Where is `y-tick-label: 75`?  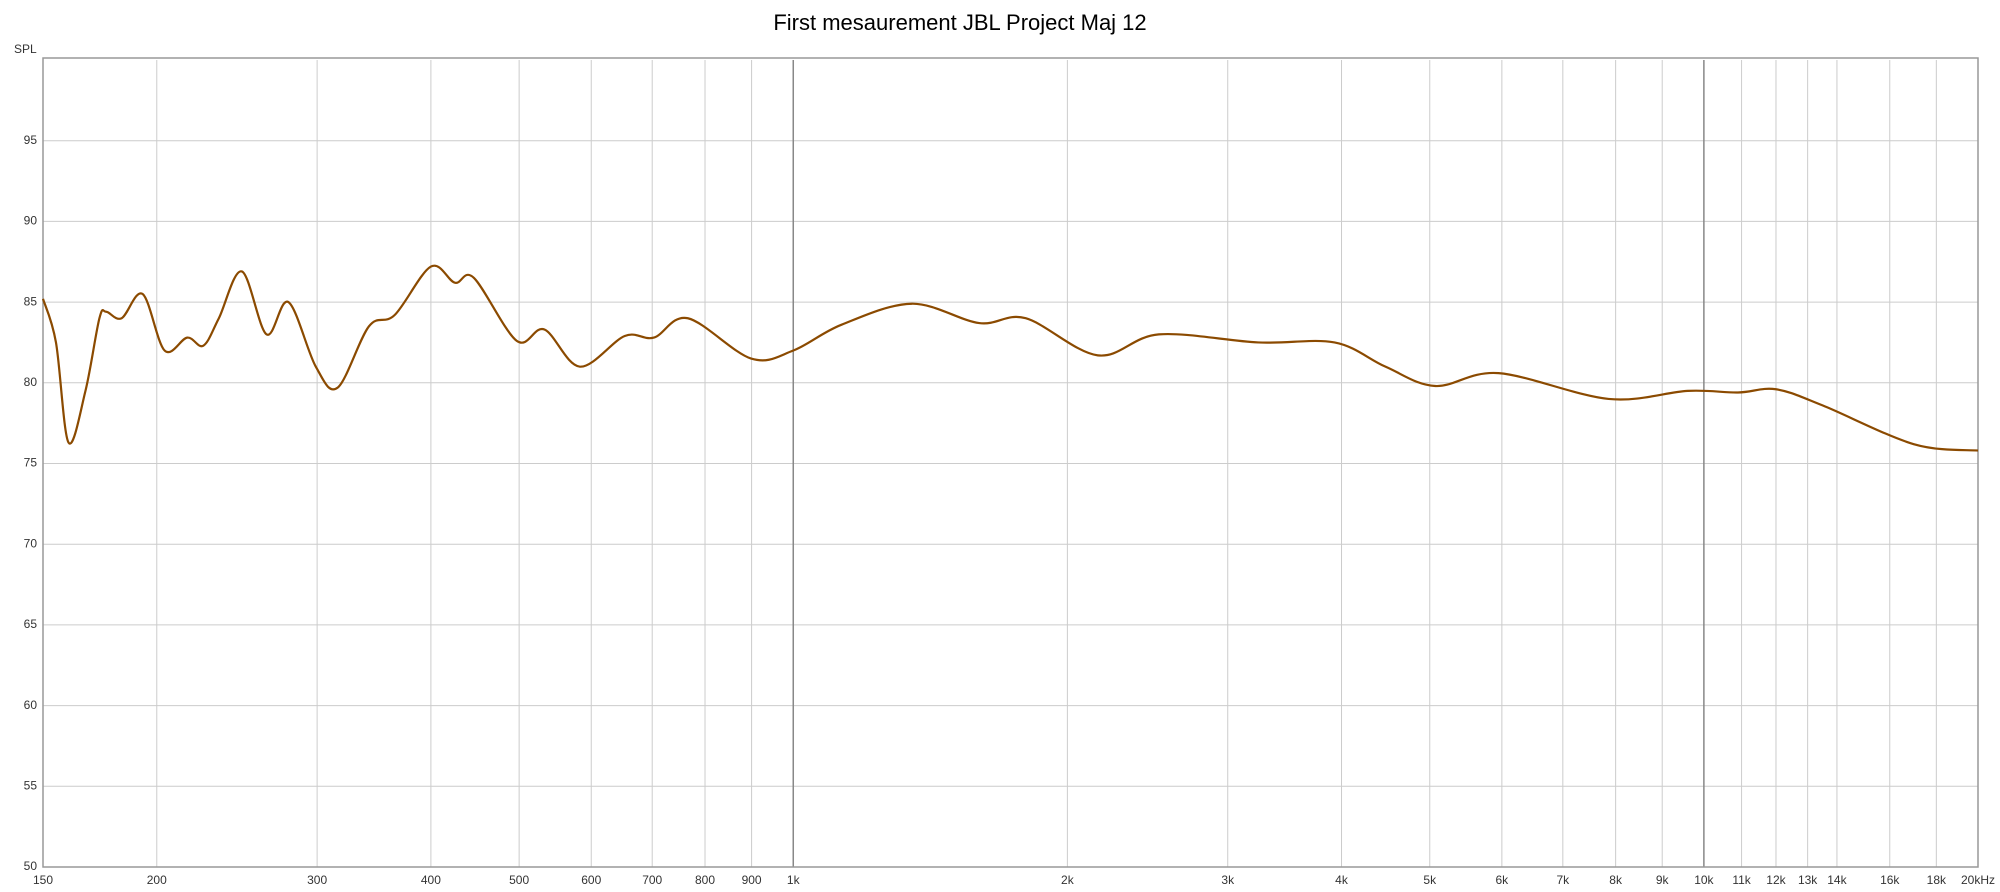 y-tick-label: 75 is located at coordinates (31, 463).